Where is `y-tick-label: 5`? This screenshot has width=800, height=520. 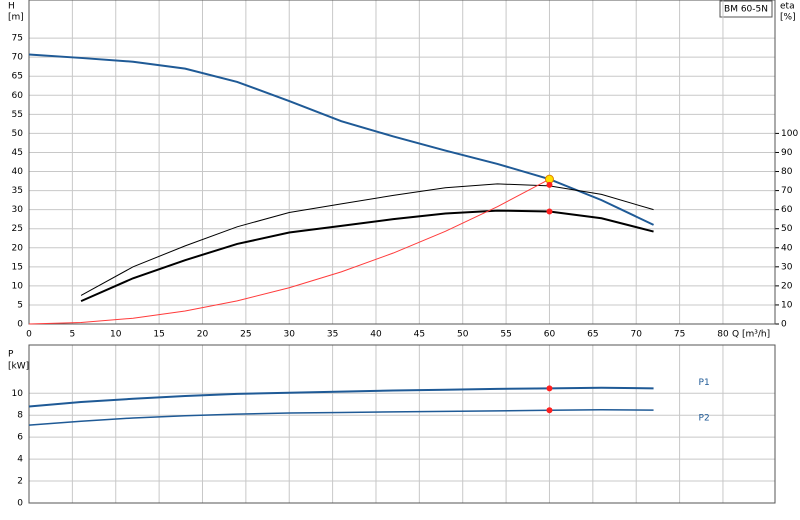
y-tick-label: 5 is located at coordinates (20, 305).